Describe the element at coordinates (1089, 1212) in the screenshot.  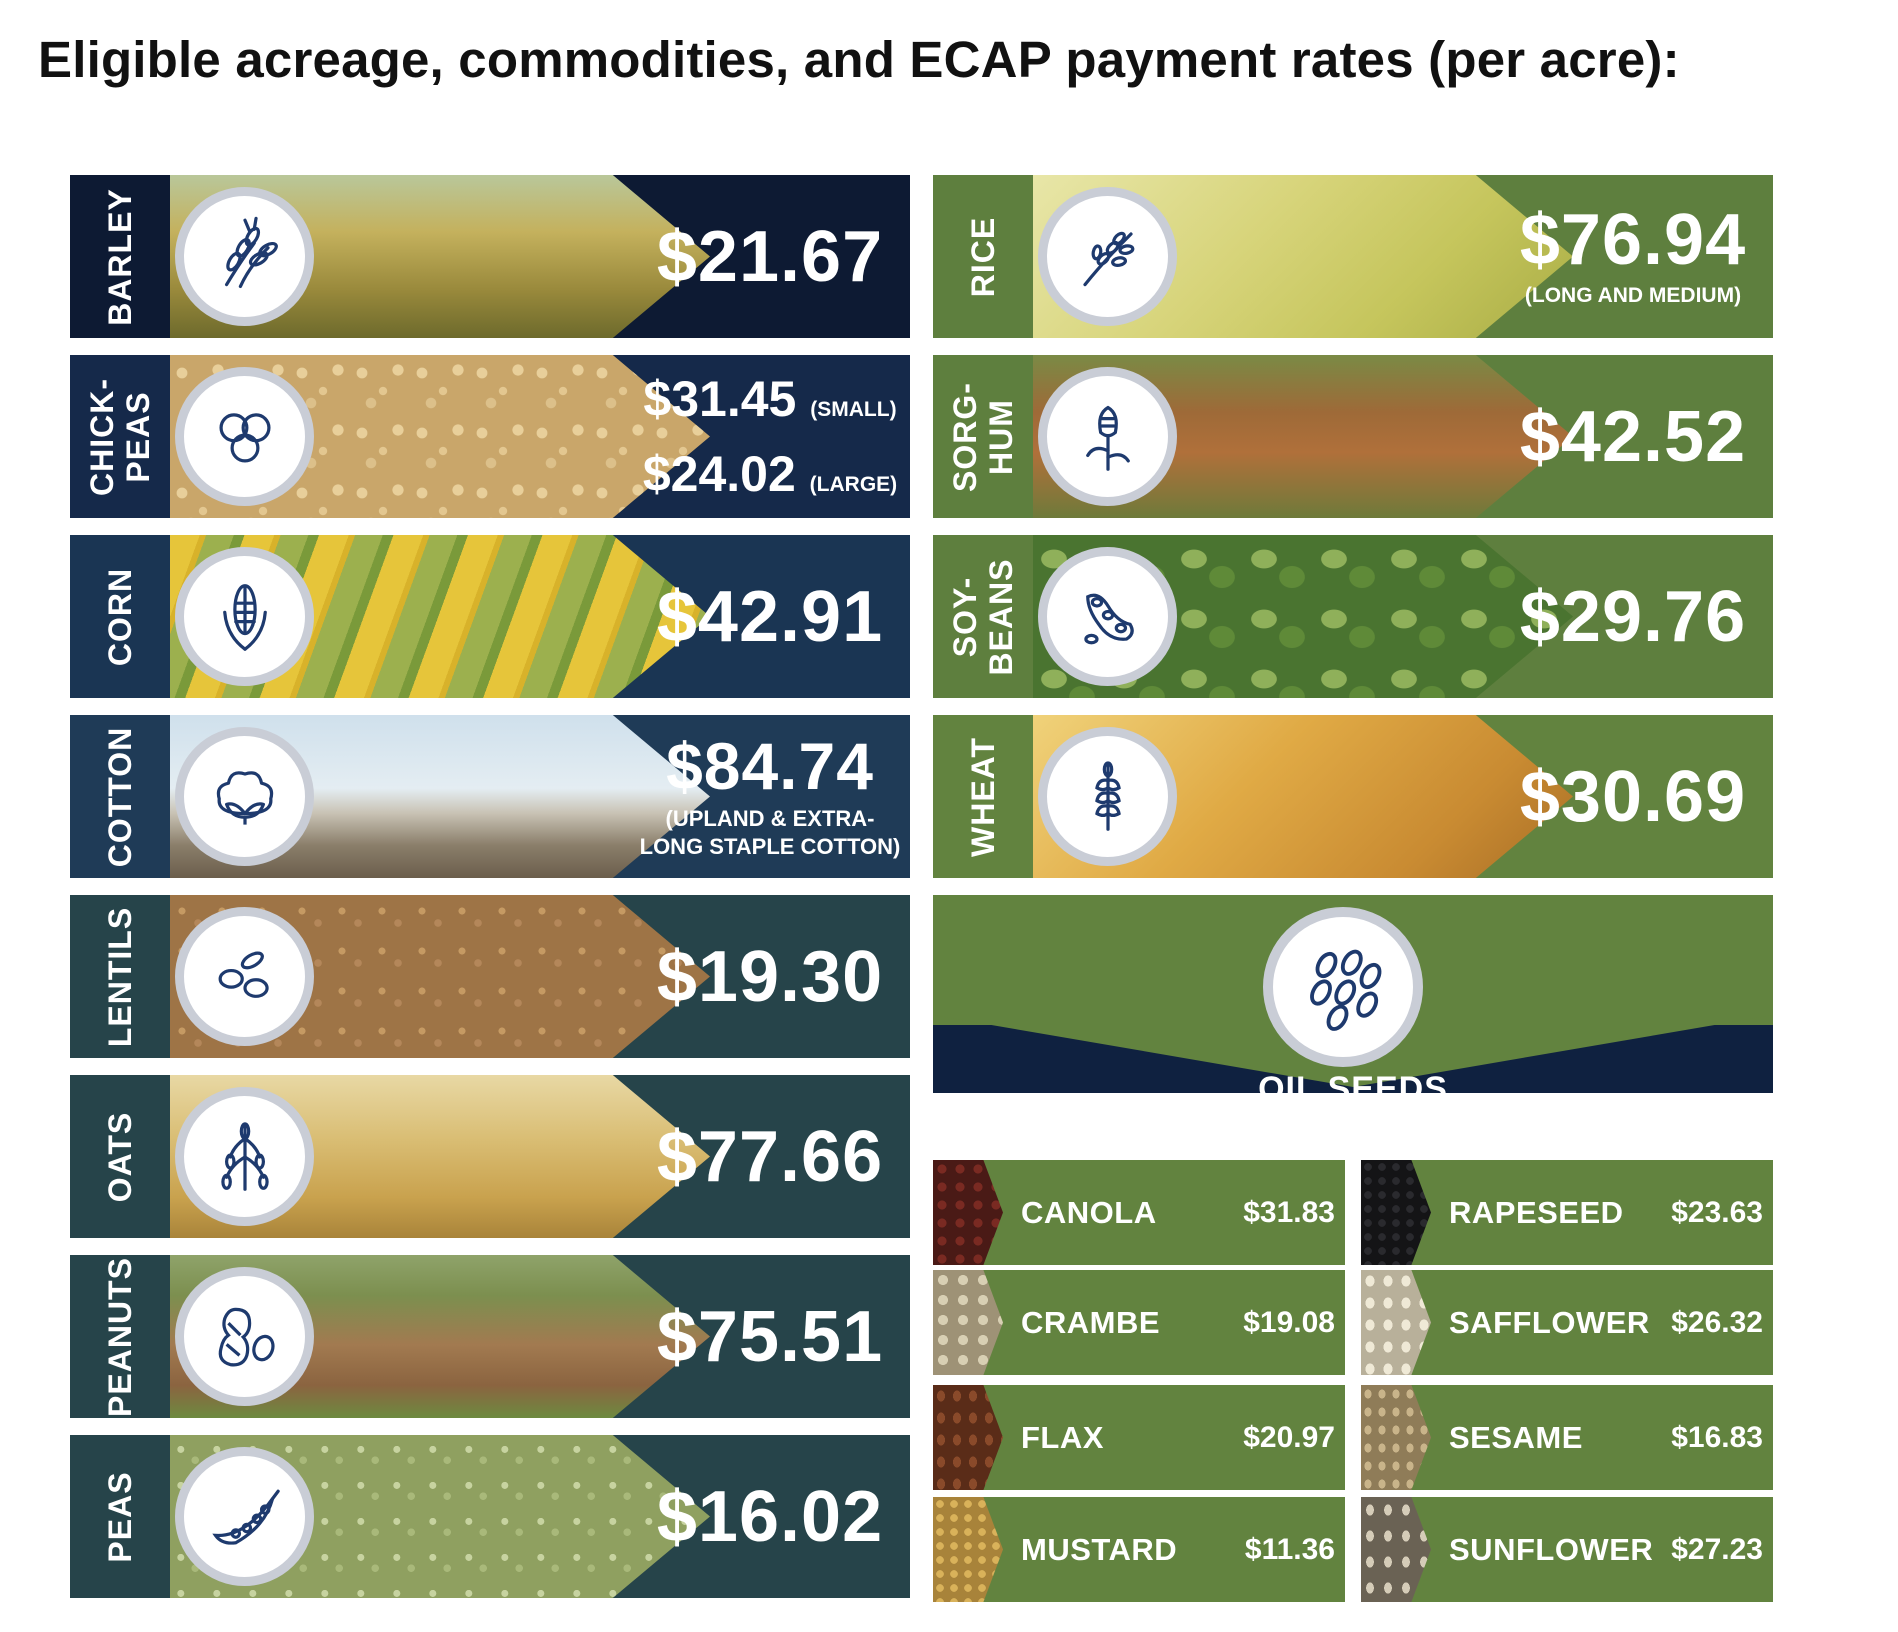
I see `seed-name: CANOLA` at that location.